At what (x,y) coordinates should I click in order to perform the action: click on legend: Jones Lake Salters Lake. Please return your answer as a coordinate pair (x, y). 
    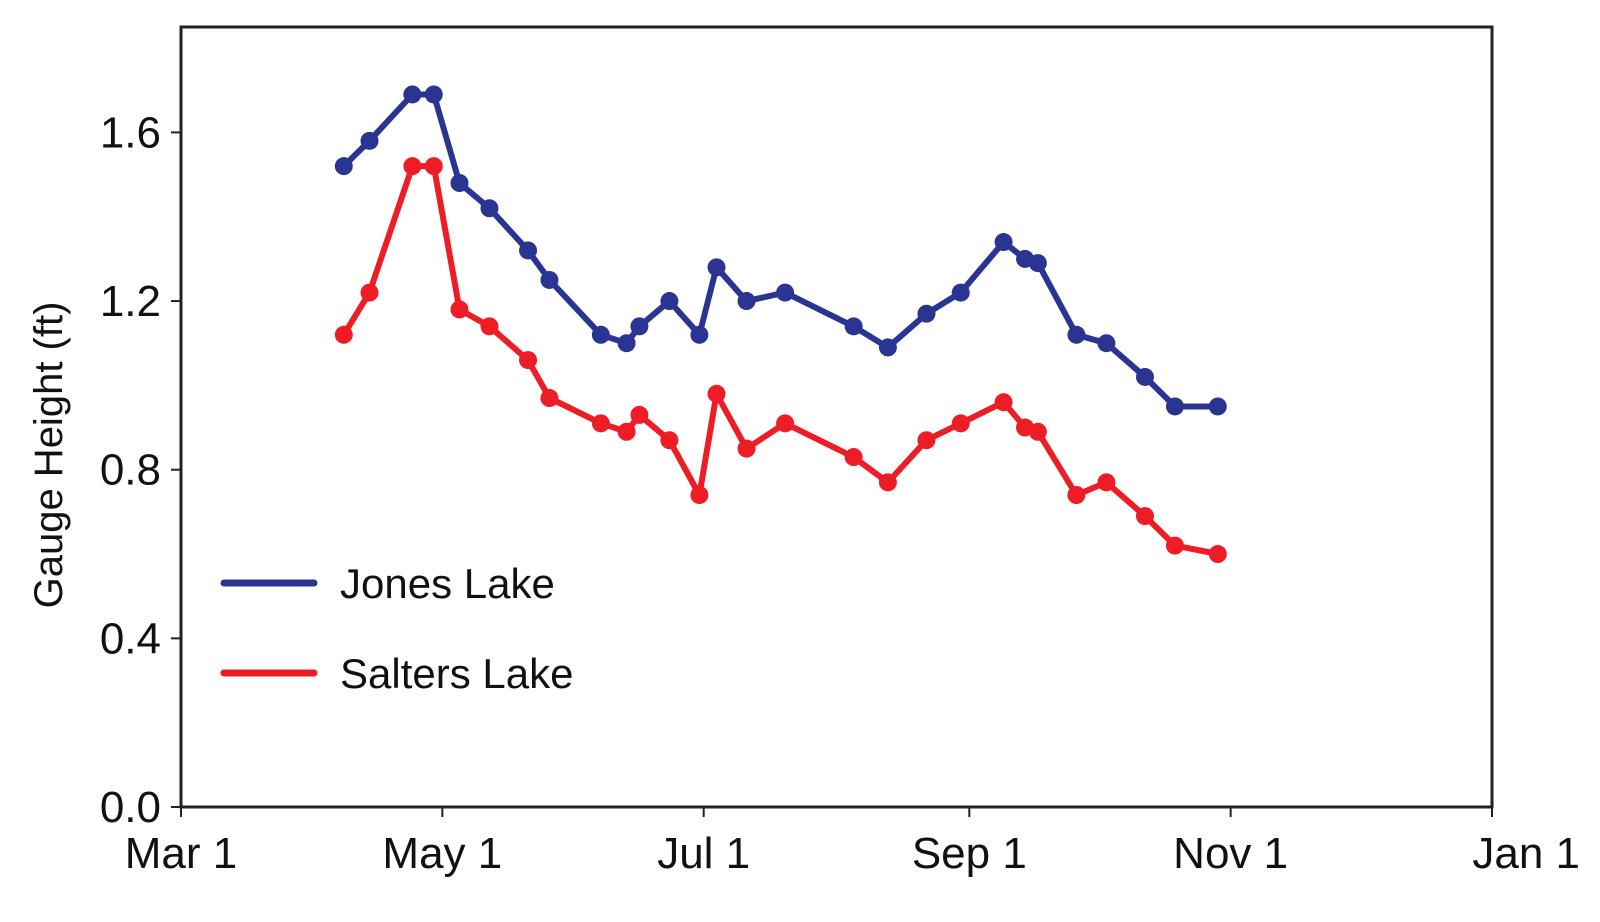
    Looking at the image, I should click on (396, 628).